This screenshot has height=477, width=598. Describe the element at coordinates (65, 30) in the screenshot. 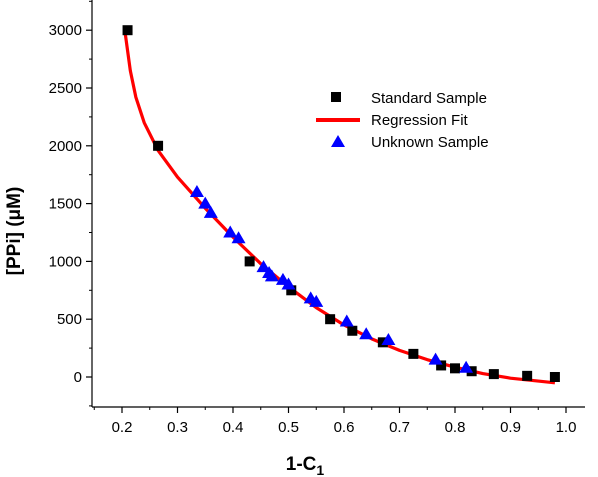

I see `y-tick-label: 3000` at that location.